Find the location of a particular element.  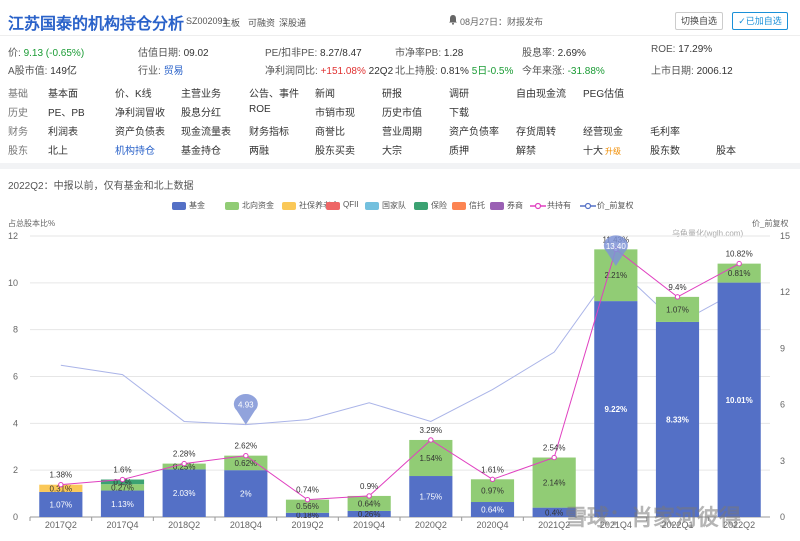

y-right-tick-label: 6 is located at coordinates (782, 405).